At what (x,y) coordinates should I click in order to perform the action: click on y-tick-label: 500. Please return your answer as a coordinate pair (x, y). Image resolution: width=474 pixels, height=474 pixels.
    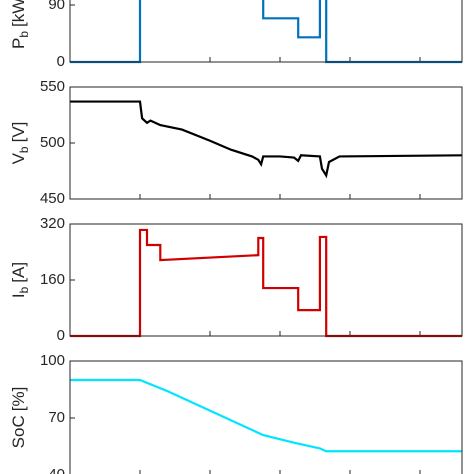
    Looking at the image, I should click on (52, 142).